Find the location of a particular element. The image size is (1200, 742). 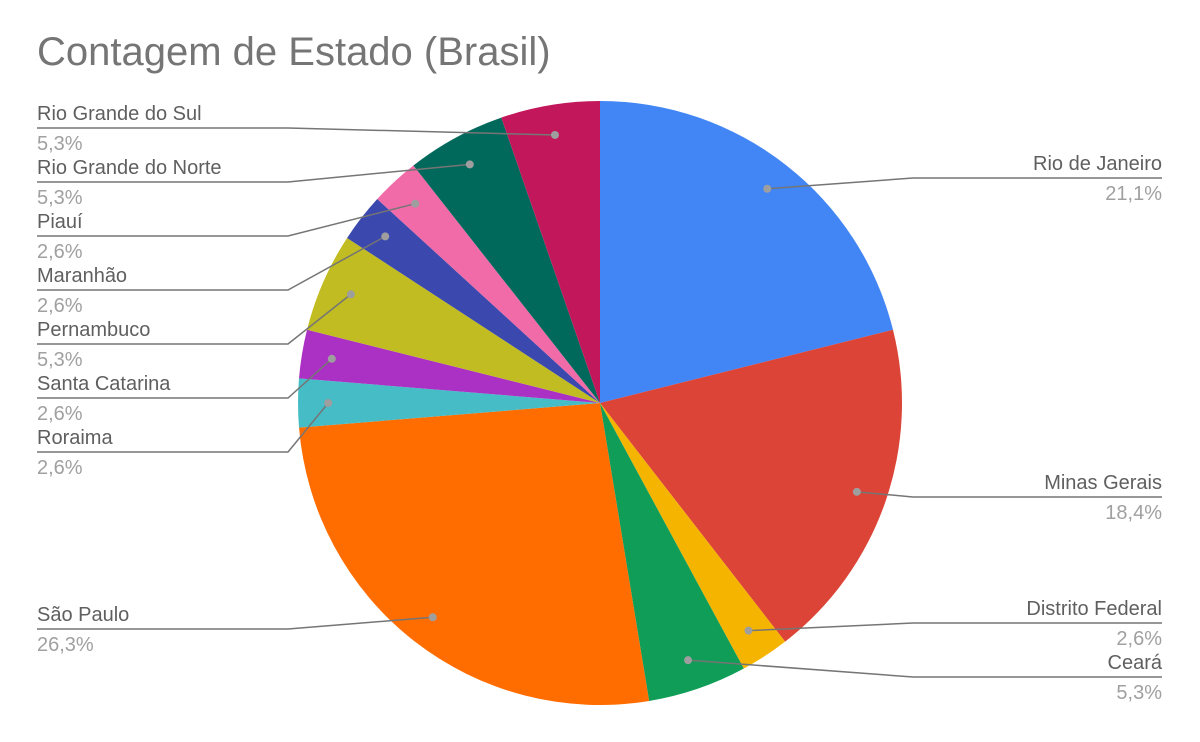

pie-slice-rio-grande-do-sul is located at coordinates (550, 252).